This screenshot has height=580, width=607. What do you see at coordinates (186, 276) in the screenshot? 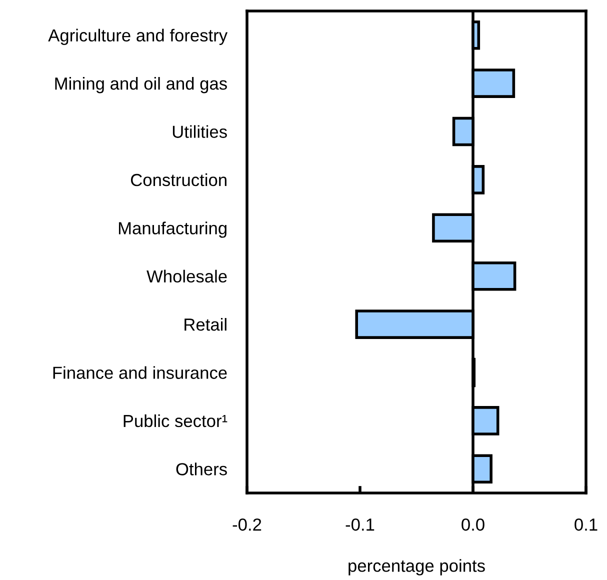
I see `y-tick-label: Wholesale` at bounding box center [186, 276].